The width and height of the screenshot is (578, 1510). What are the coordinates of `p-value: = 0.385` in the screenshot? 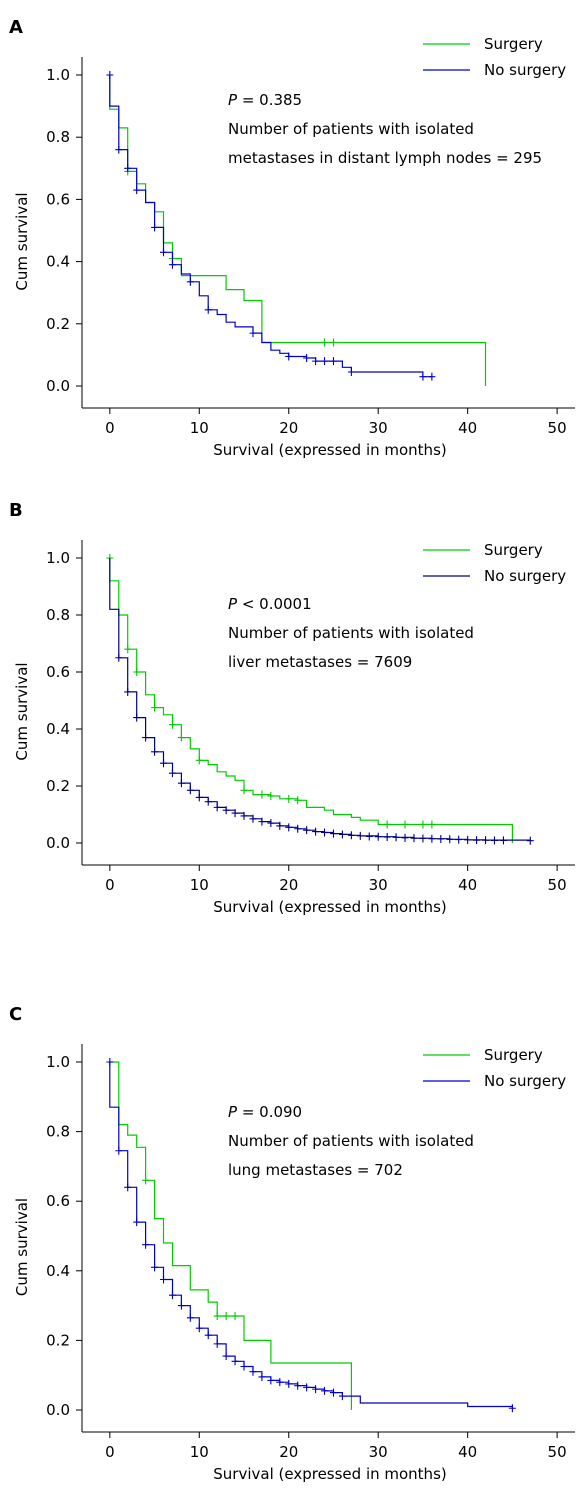 It's located at (269, 100).